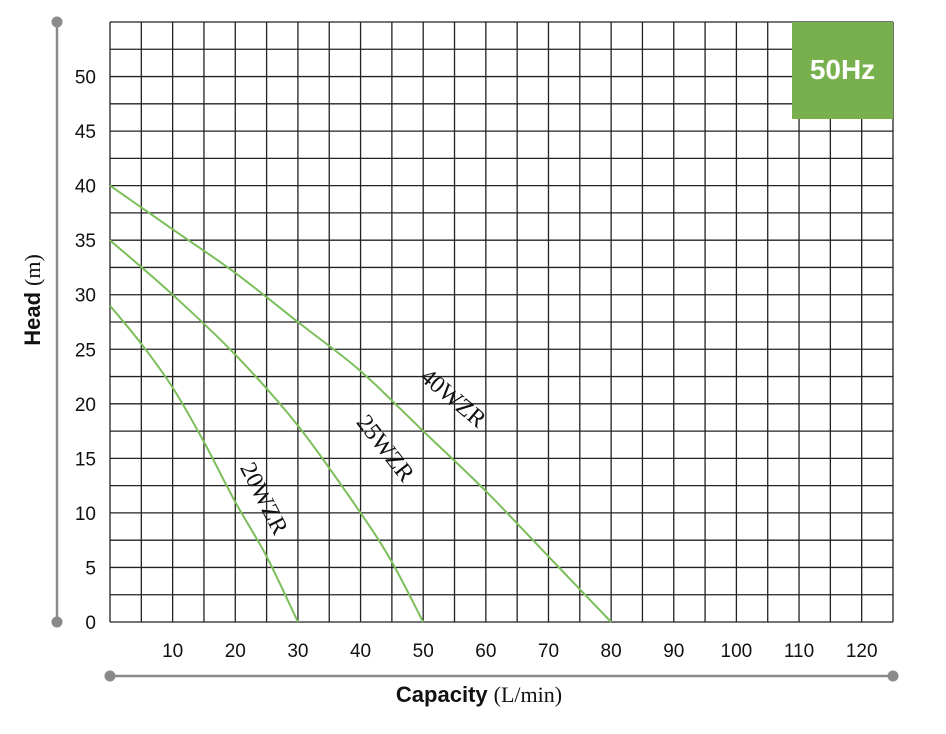 This screenshot has width=946, height=734. What do you see at coordinates (519, 651) in the screenshot?
I see `x-tick-labels: 10 20 30 40 50 60 70 80 90 100 110 120` at bounding box center [519, 651].